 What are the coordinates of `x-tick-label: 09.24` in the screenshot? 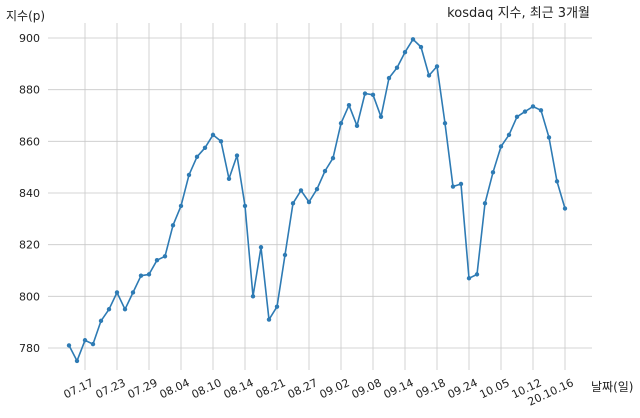 It's located at (463, 388).